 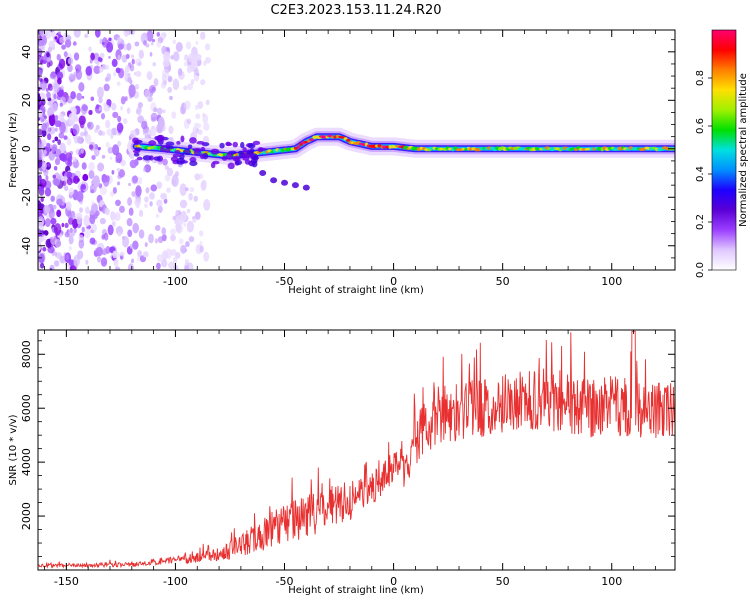 What do you see at coordinates (26, 516) in the screenshot?
I see `snr-y-tick-label: 2000` at bounding box center [26, 516].